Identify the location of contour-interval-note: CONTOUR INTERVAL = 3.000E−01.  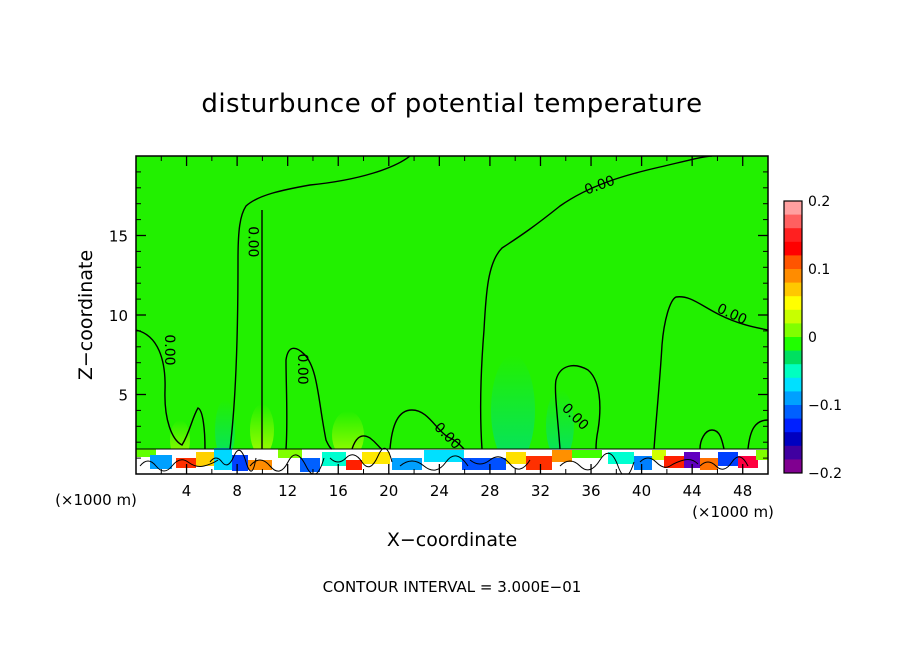
(452, 587).